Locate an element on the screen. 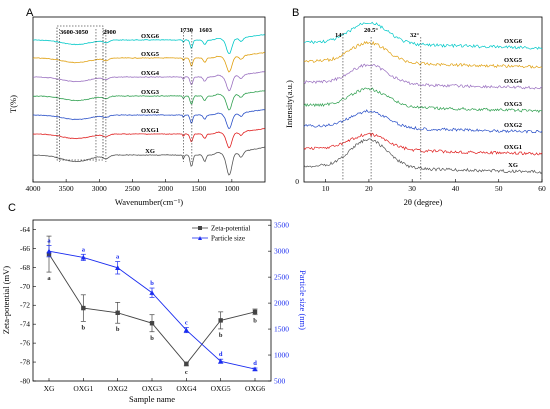 The width and height of the screenshot is (550, 409). panel-b-series-oxg3 is located at coordinates (422, 100).